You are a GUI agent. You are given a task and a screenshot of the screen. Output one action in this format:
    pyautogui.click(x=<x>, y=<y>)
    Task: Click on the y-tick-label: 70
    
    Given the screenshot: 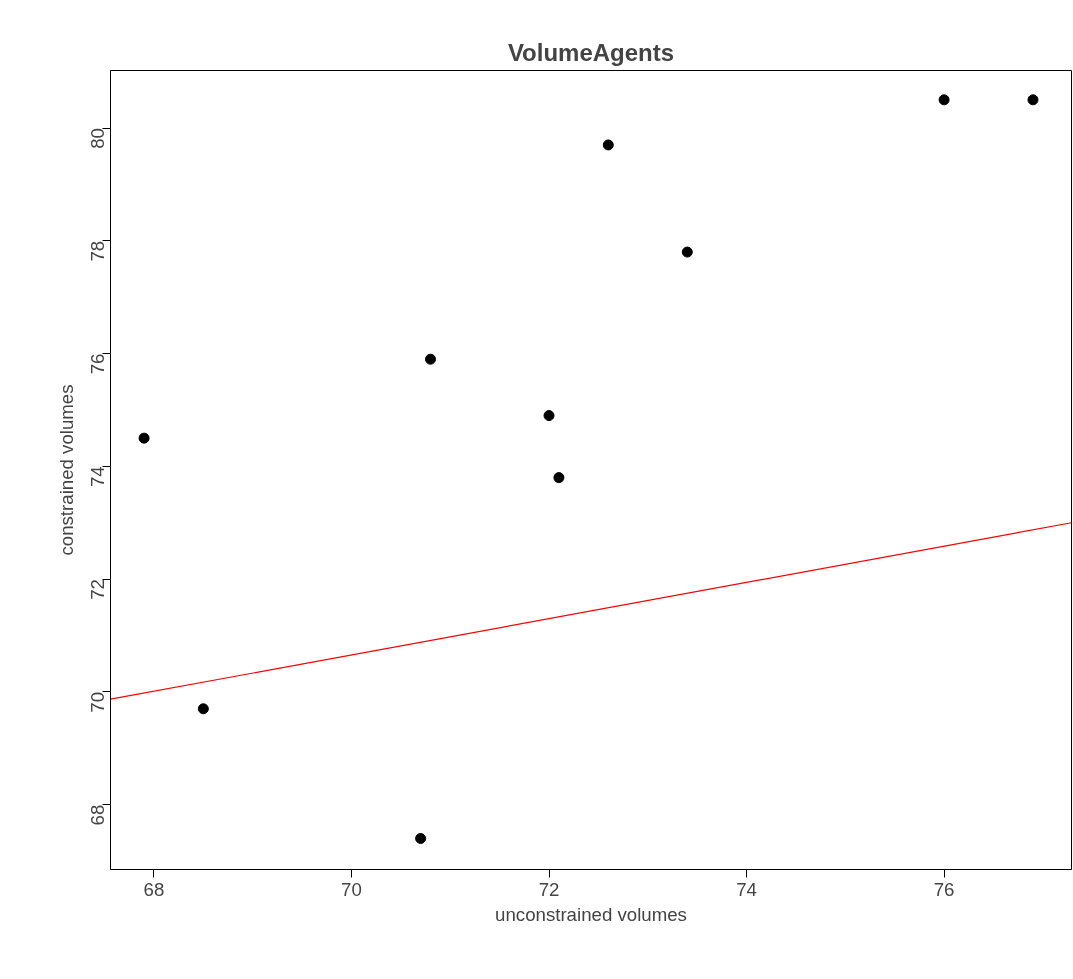 What is the action you would take?
    pyautogui.click(x=97, y=702)
    